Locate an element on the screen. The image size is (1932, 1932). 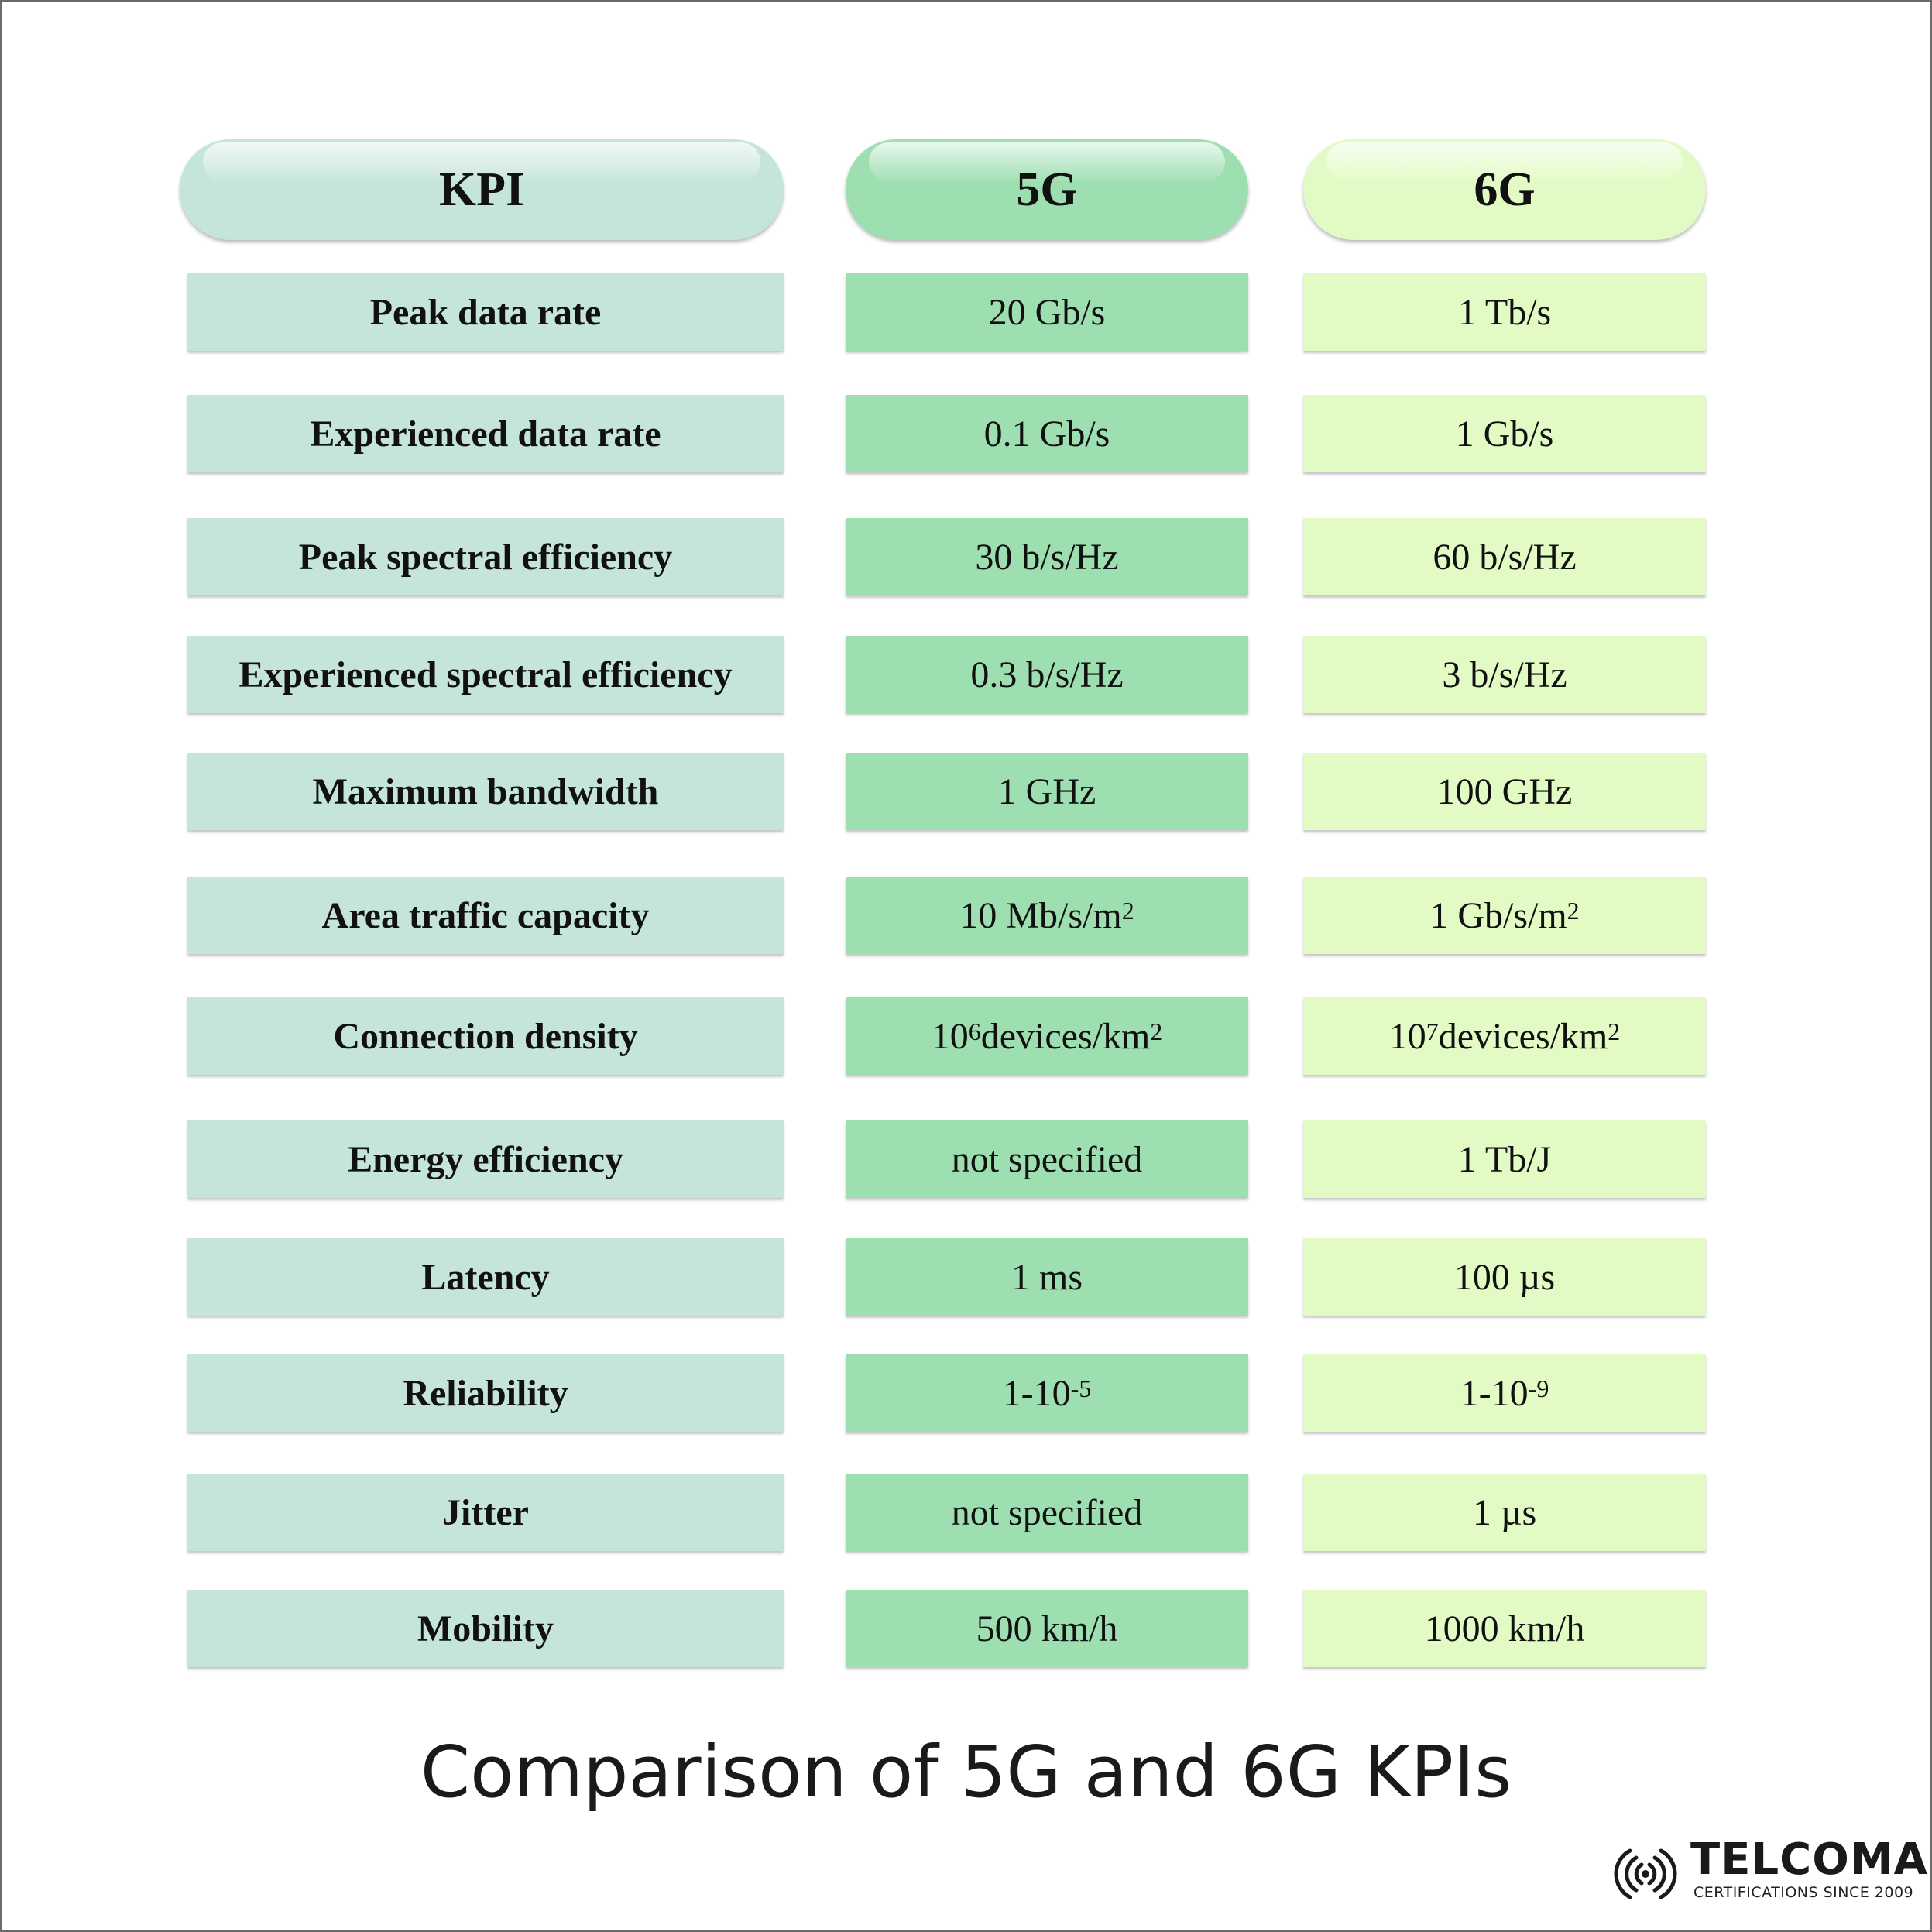
value-cell-6g: 1-10 -9 is located at coordinates (1504, 1393).